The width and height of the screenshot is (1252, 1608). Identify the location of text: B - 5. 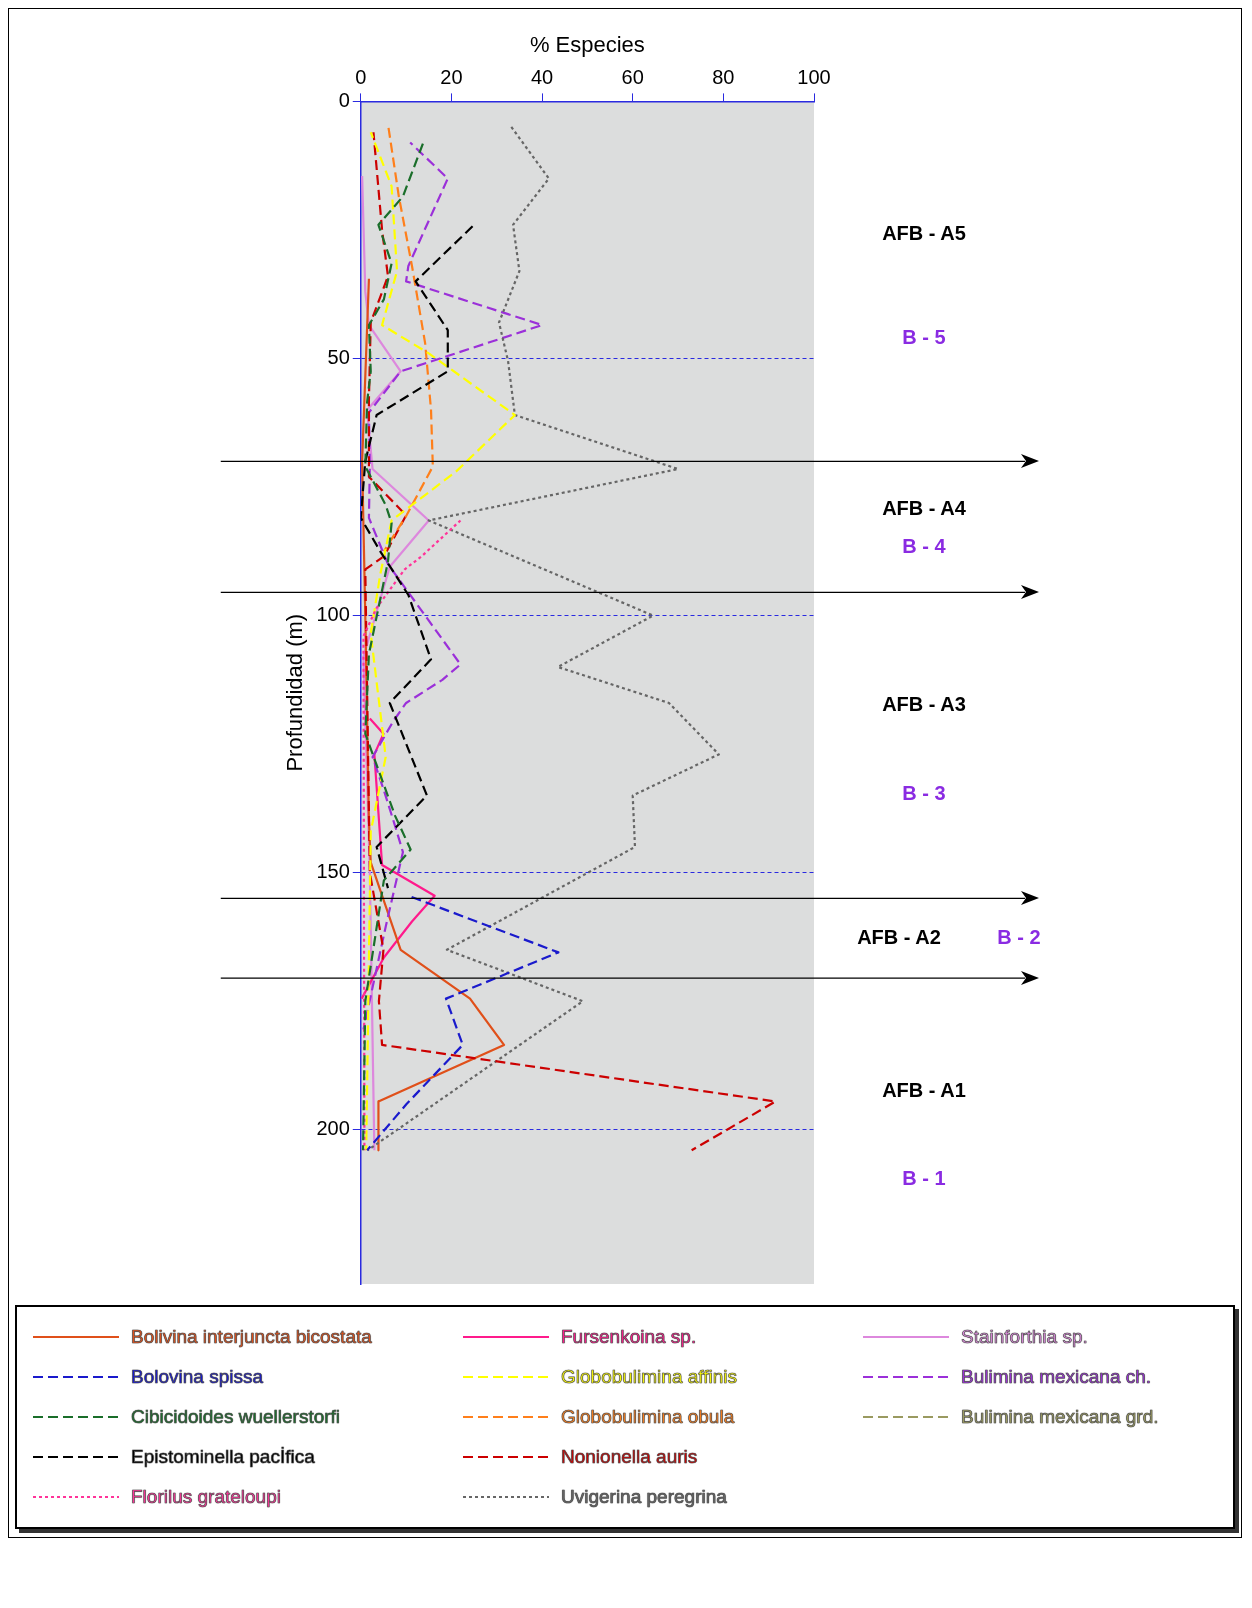
(924, 337).